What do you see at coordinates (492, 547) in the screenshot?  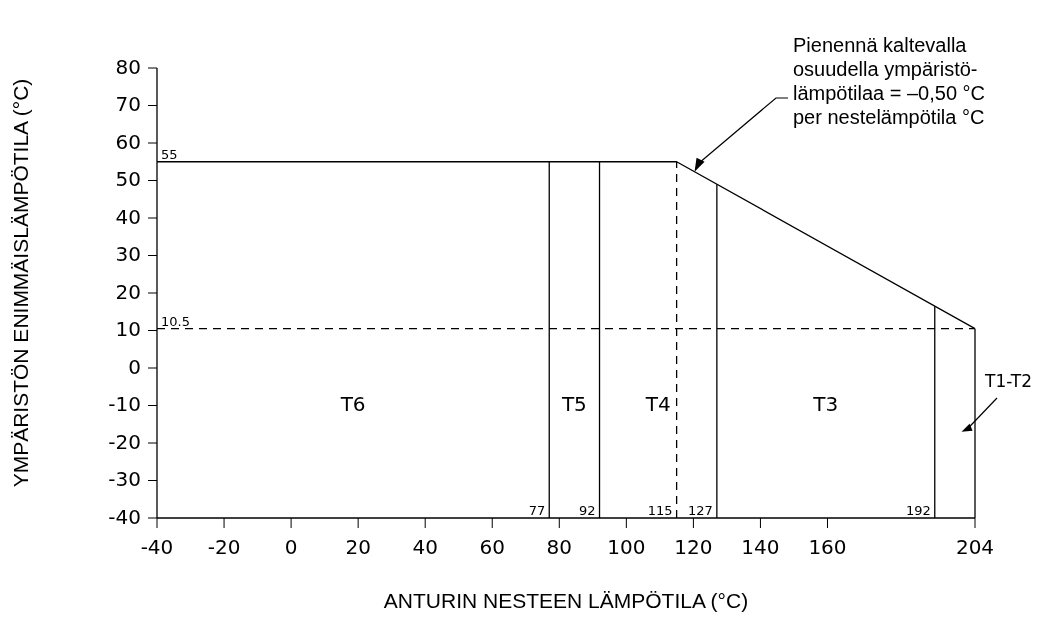 I see `x-tick-label: 60` at bounding box center [492, 547].